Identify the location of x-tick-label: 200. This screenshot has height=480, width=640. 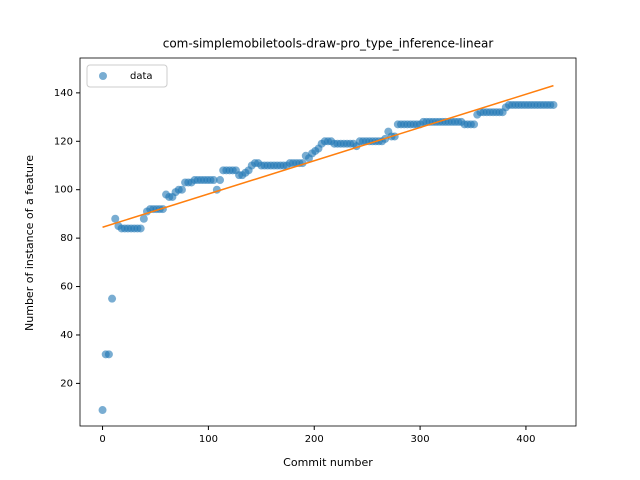
(314, 439).